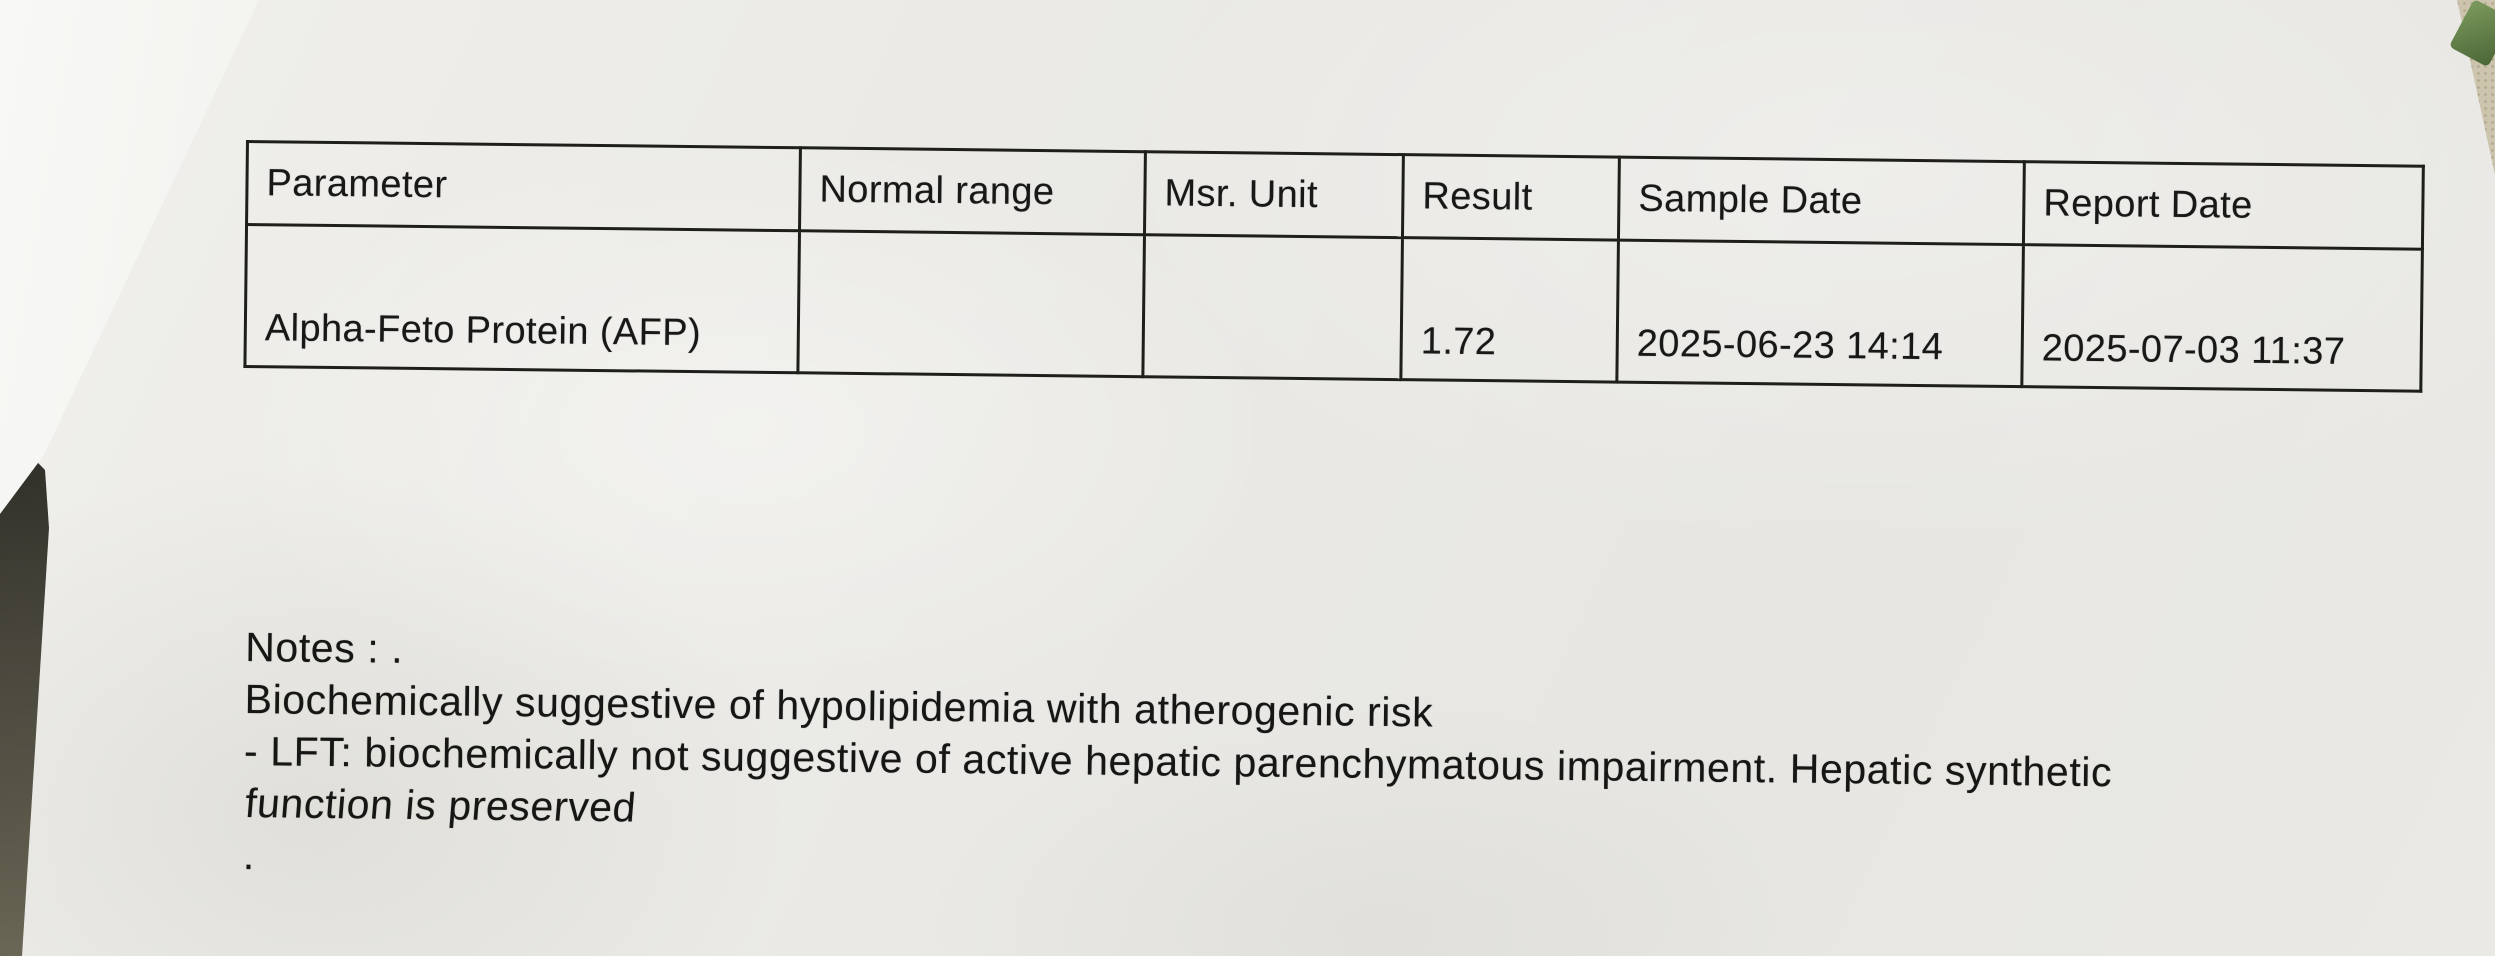 This screenshot has height=956, width=2495. I want to click on col-header-normal-range: Normal range, so click(972, 191).